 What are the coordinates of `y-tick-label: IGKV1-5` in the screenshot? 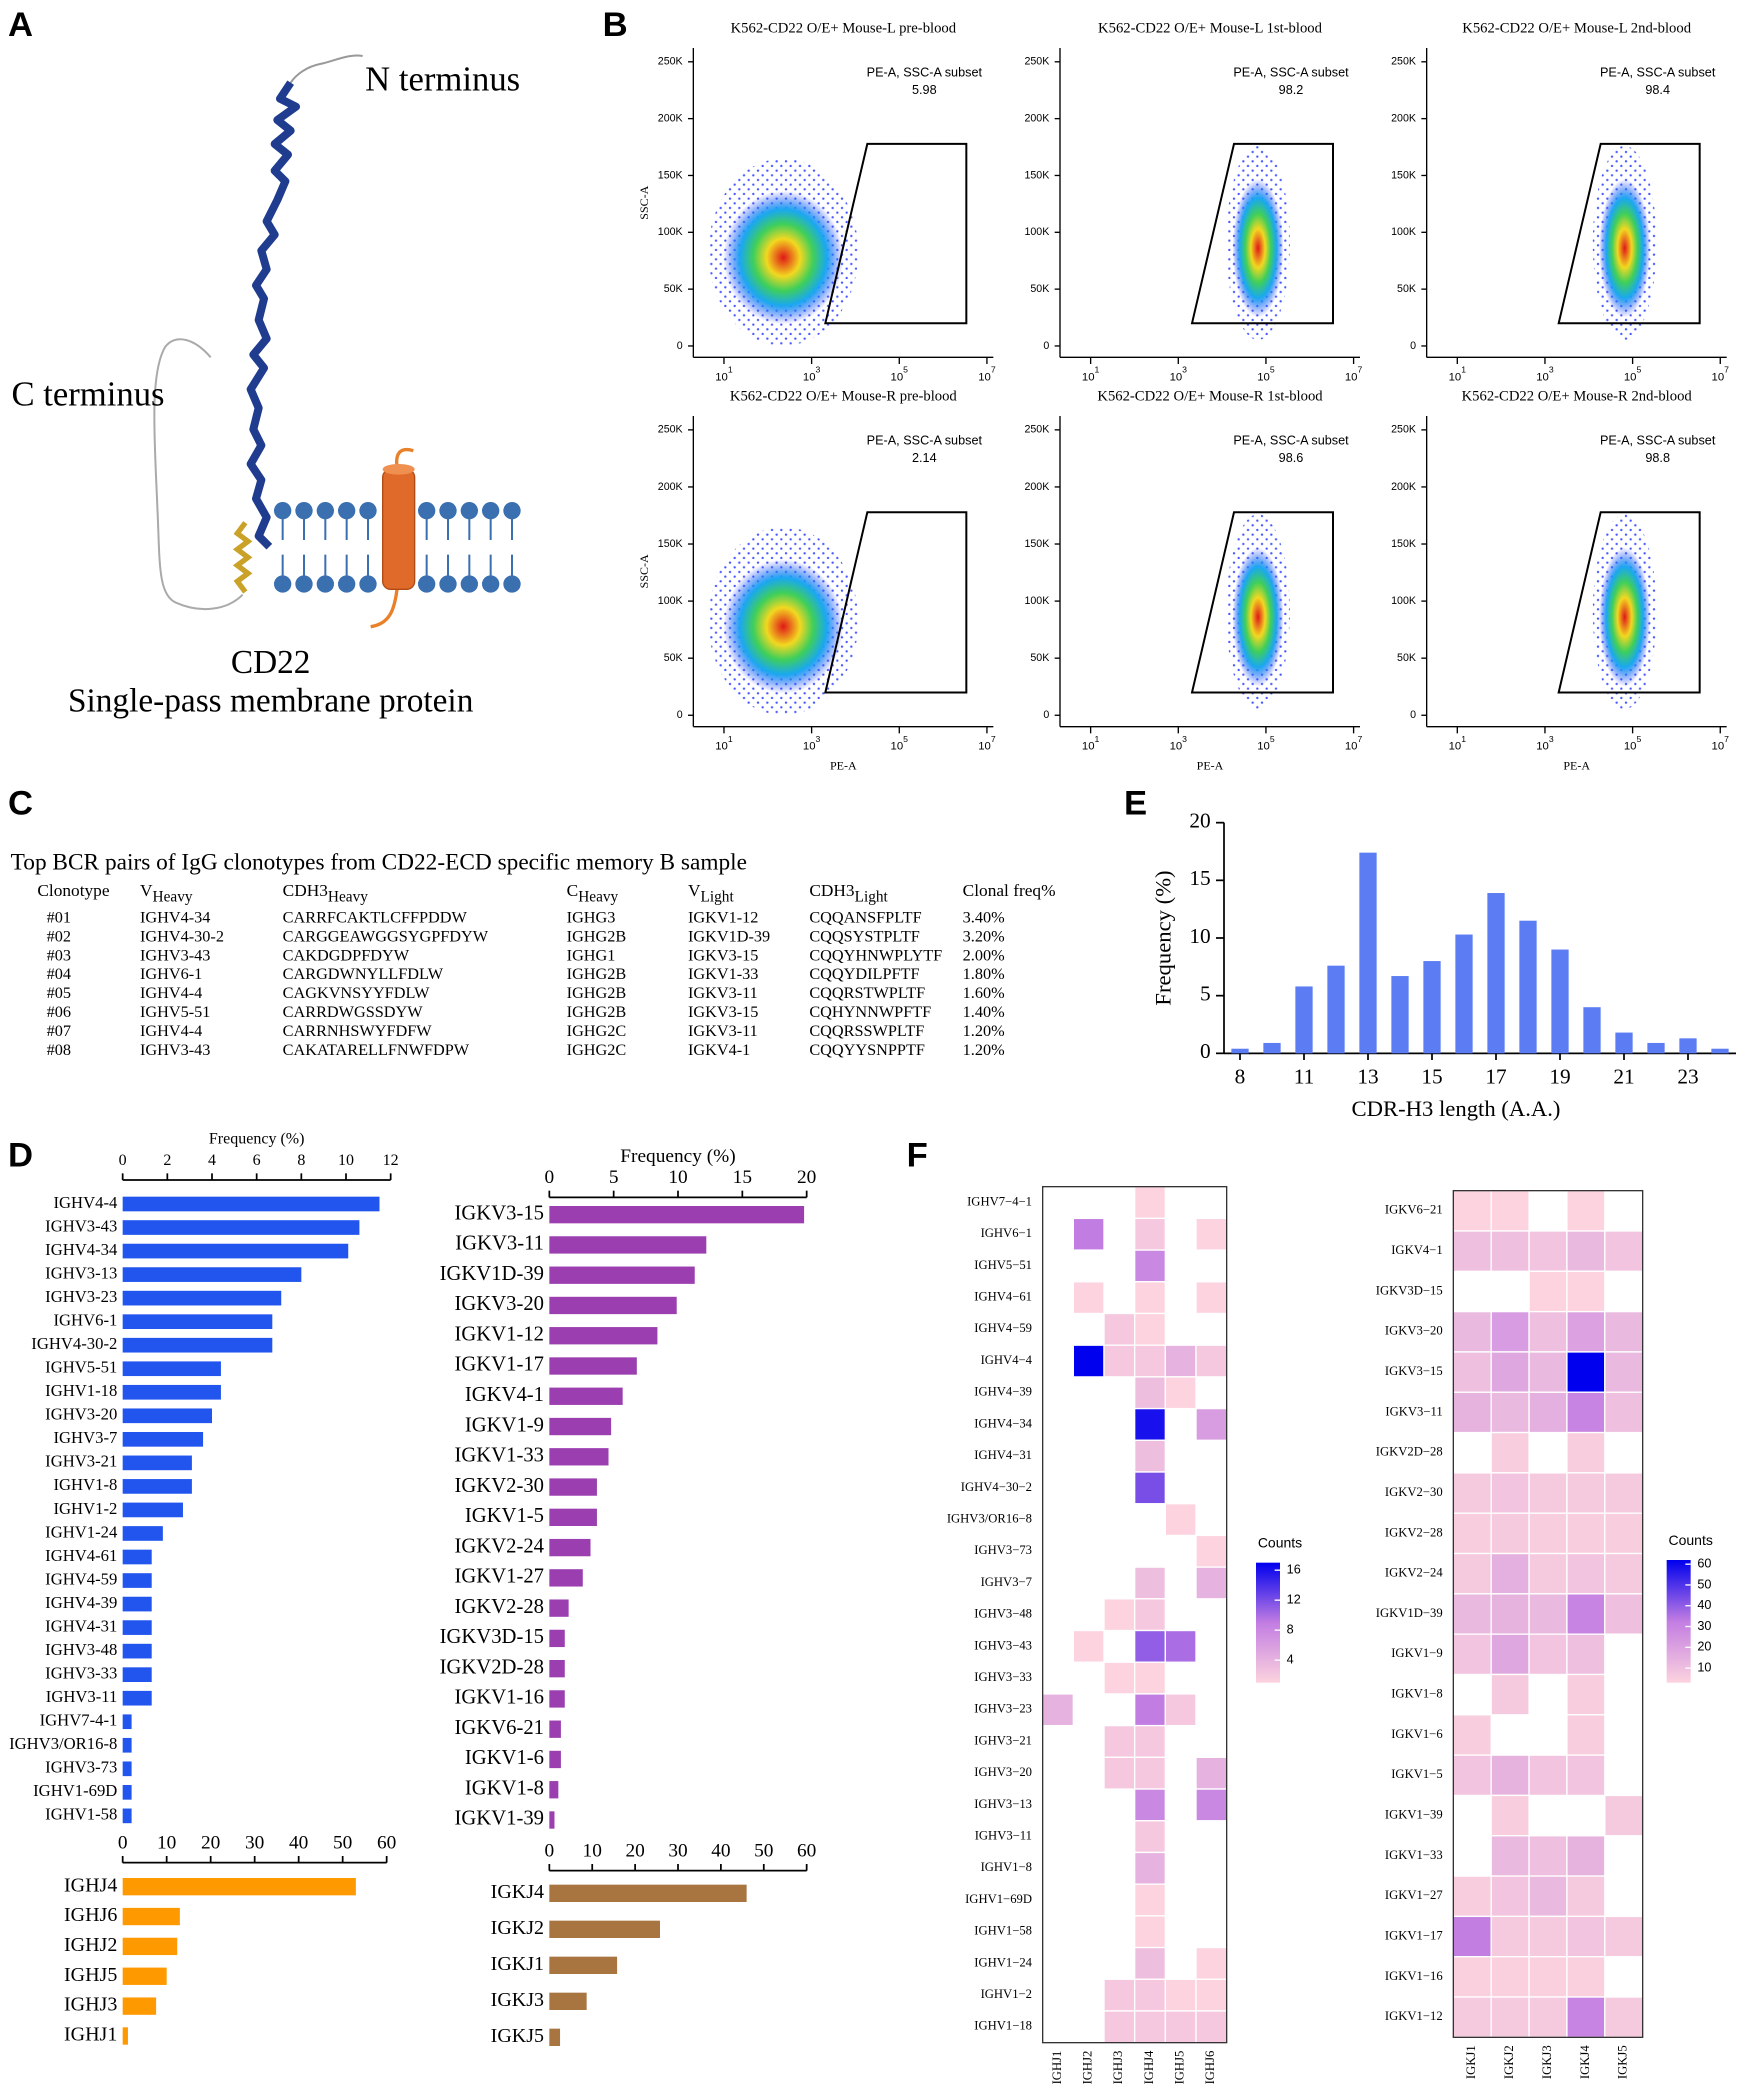 It's located at (504, 1516).